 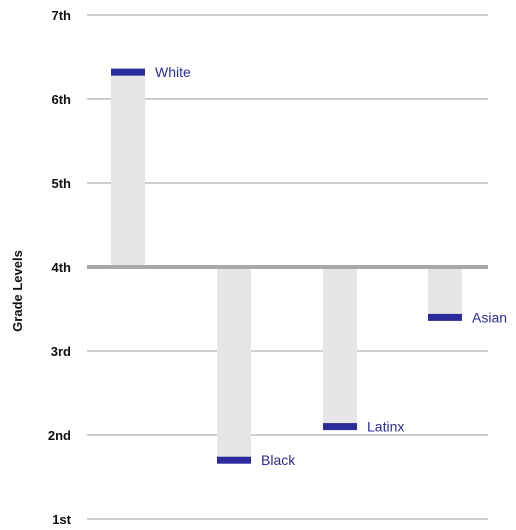 What do you see at coordinates (61, 519) in the screenshot?
I see `y-tick-label: 1st` at bounding box center [61, 519].